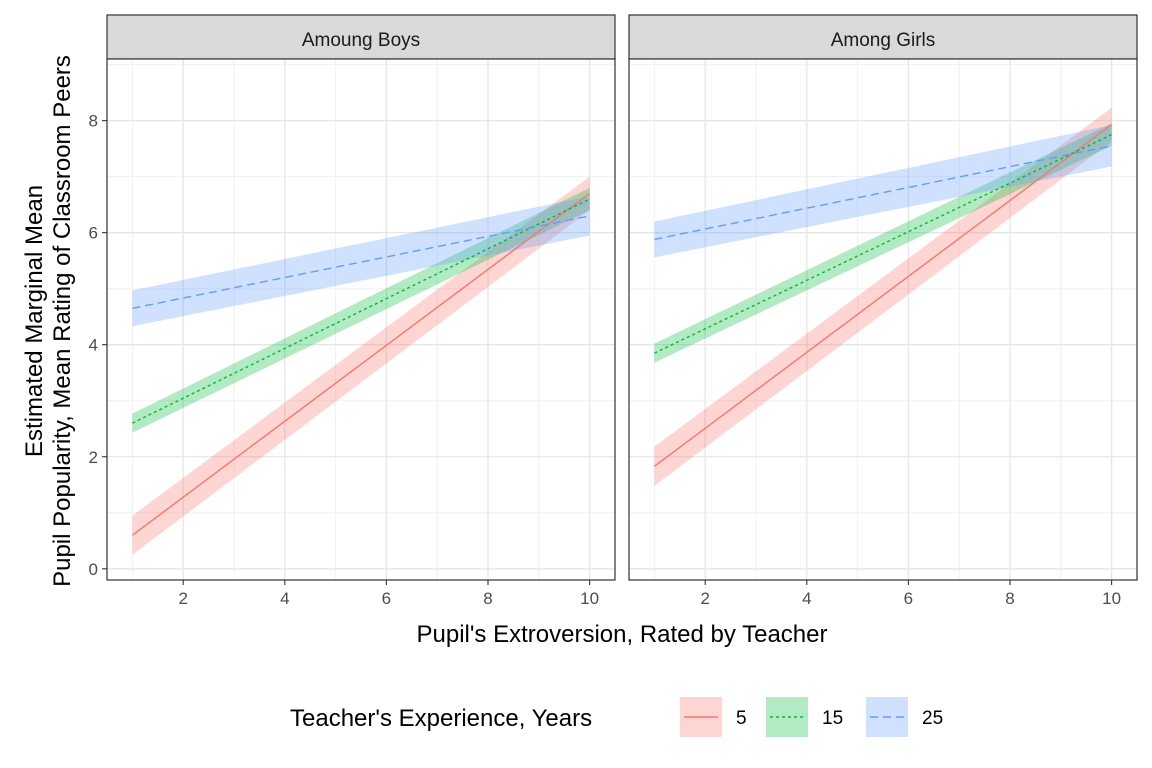 The height and width of the screenshot is (768, 1152). What do you see at coordinates (621, 634) in the screenshot?
I see `x-axis-title: Pupil's Extroversion, Rated by Teacher` at bounding box center [621, 634].